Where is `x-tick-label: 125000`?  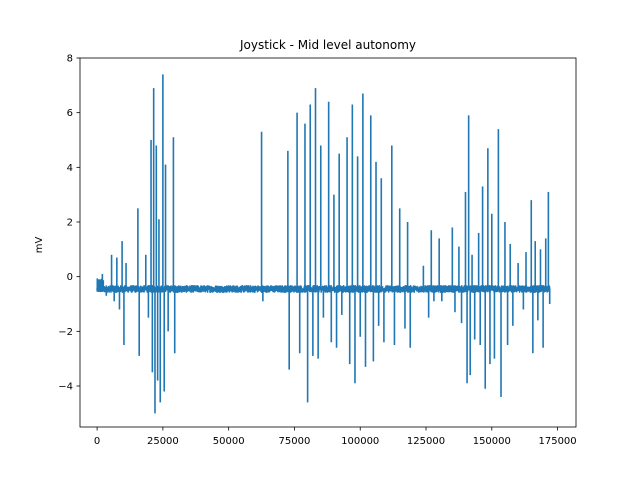 x-tick-label: 125000 is located at coordinates (426, 441).